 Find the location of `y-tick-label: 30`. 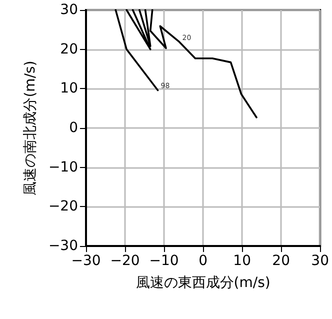

y-tick-label: 30 is located at coordinates (69, 10).